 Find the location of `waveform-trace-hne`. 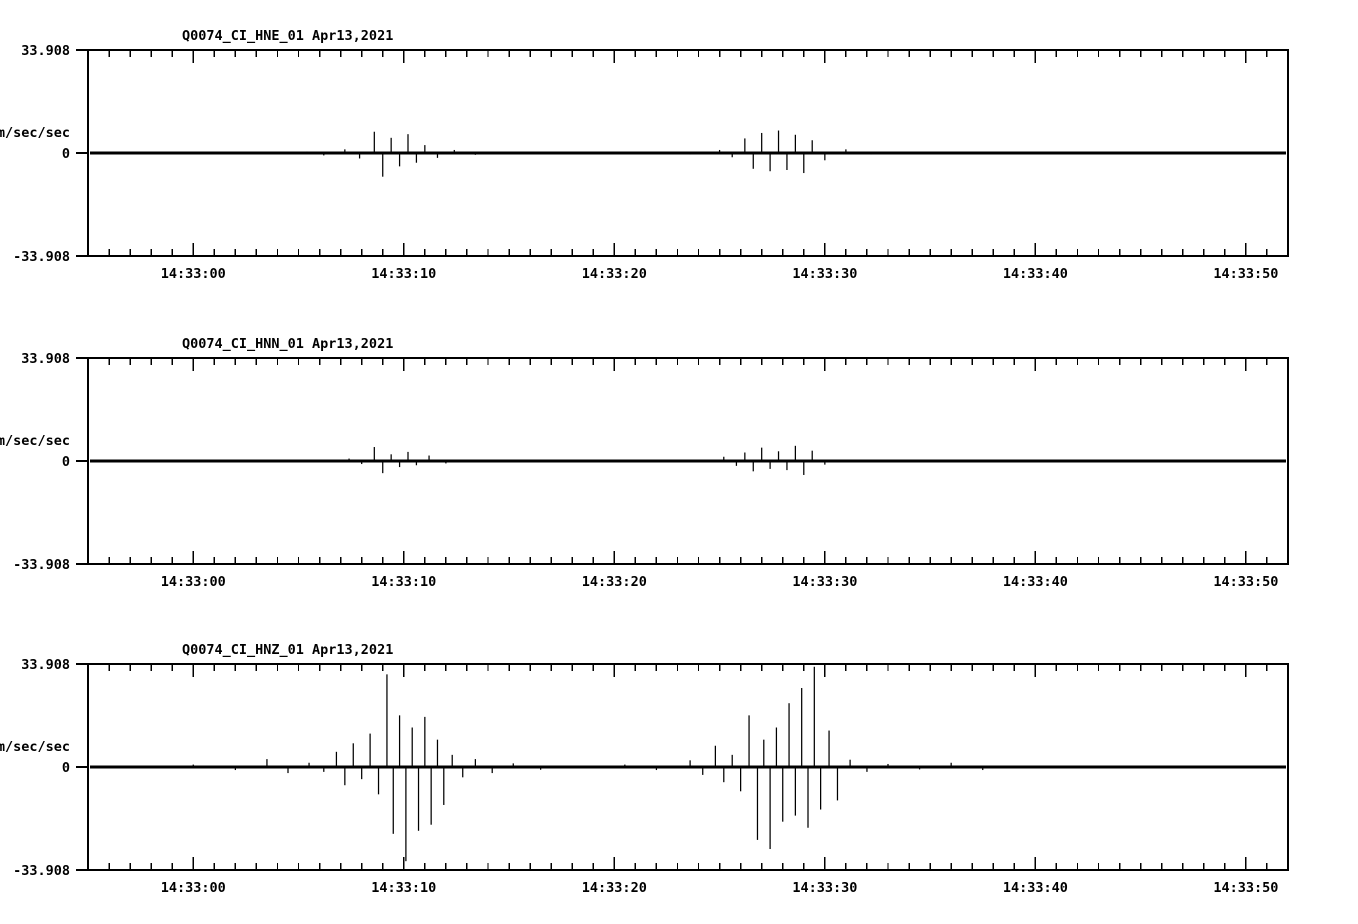

waveform-trace-hne is located at coordinates (589, 153).